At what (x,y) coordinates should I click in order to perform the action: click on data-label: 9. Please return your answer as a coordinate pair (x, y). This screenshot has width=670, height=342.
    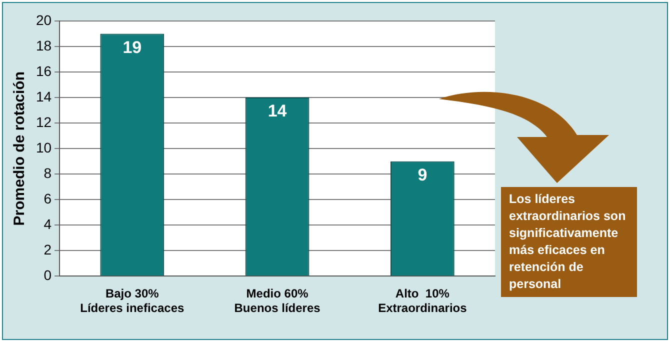
    Looking at the image, I should click on (423, 175).